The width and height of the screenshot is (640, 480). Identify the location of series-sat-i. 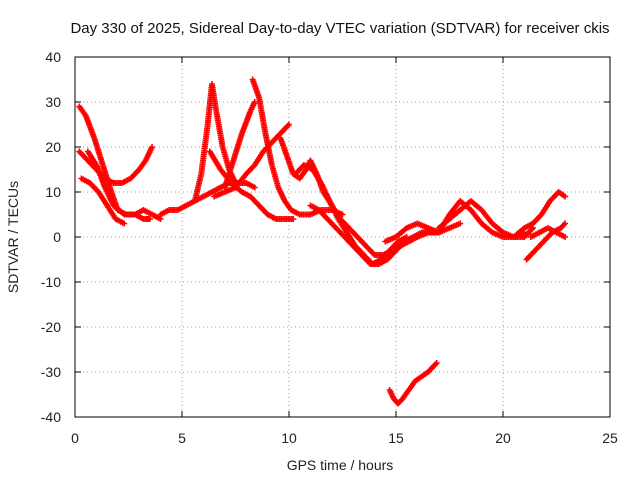
(239, 145).